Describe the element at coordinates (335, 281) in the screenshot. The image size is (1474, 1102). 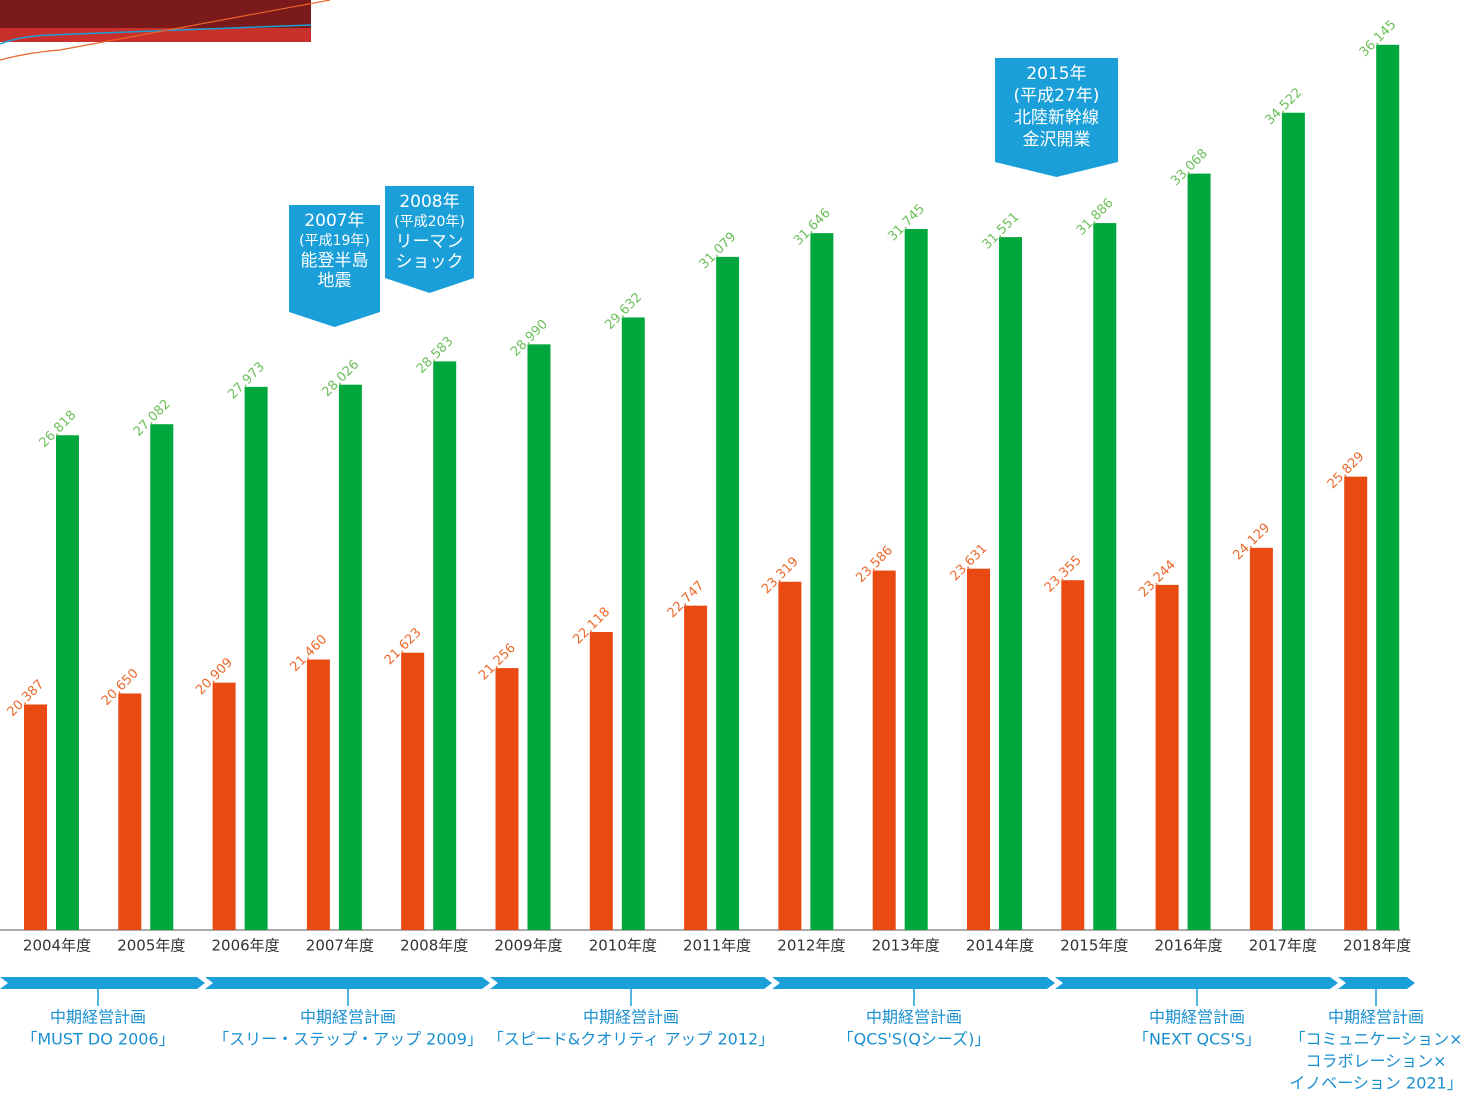
I see `event-text: 地震` at that location.